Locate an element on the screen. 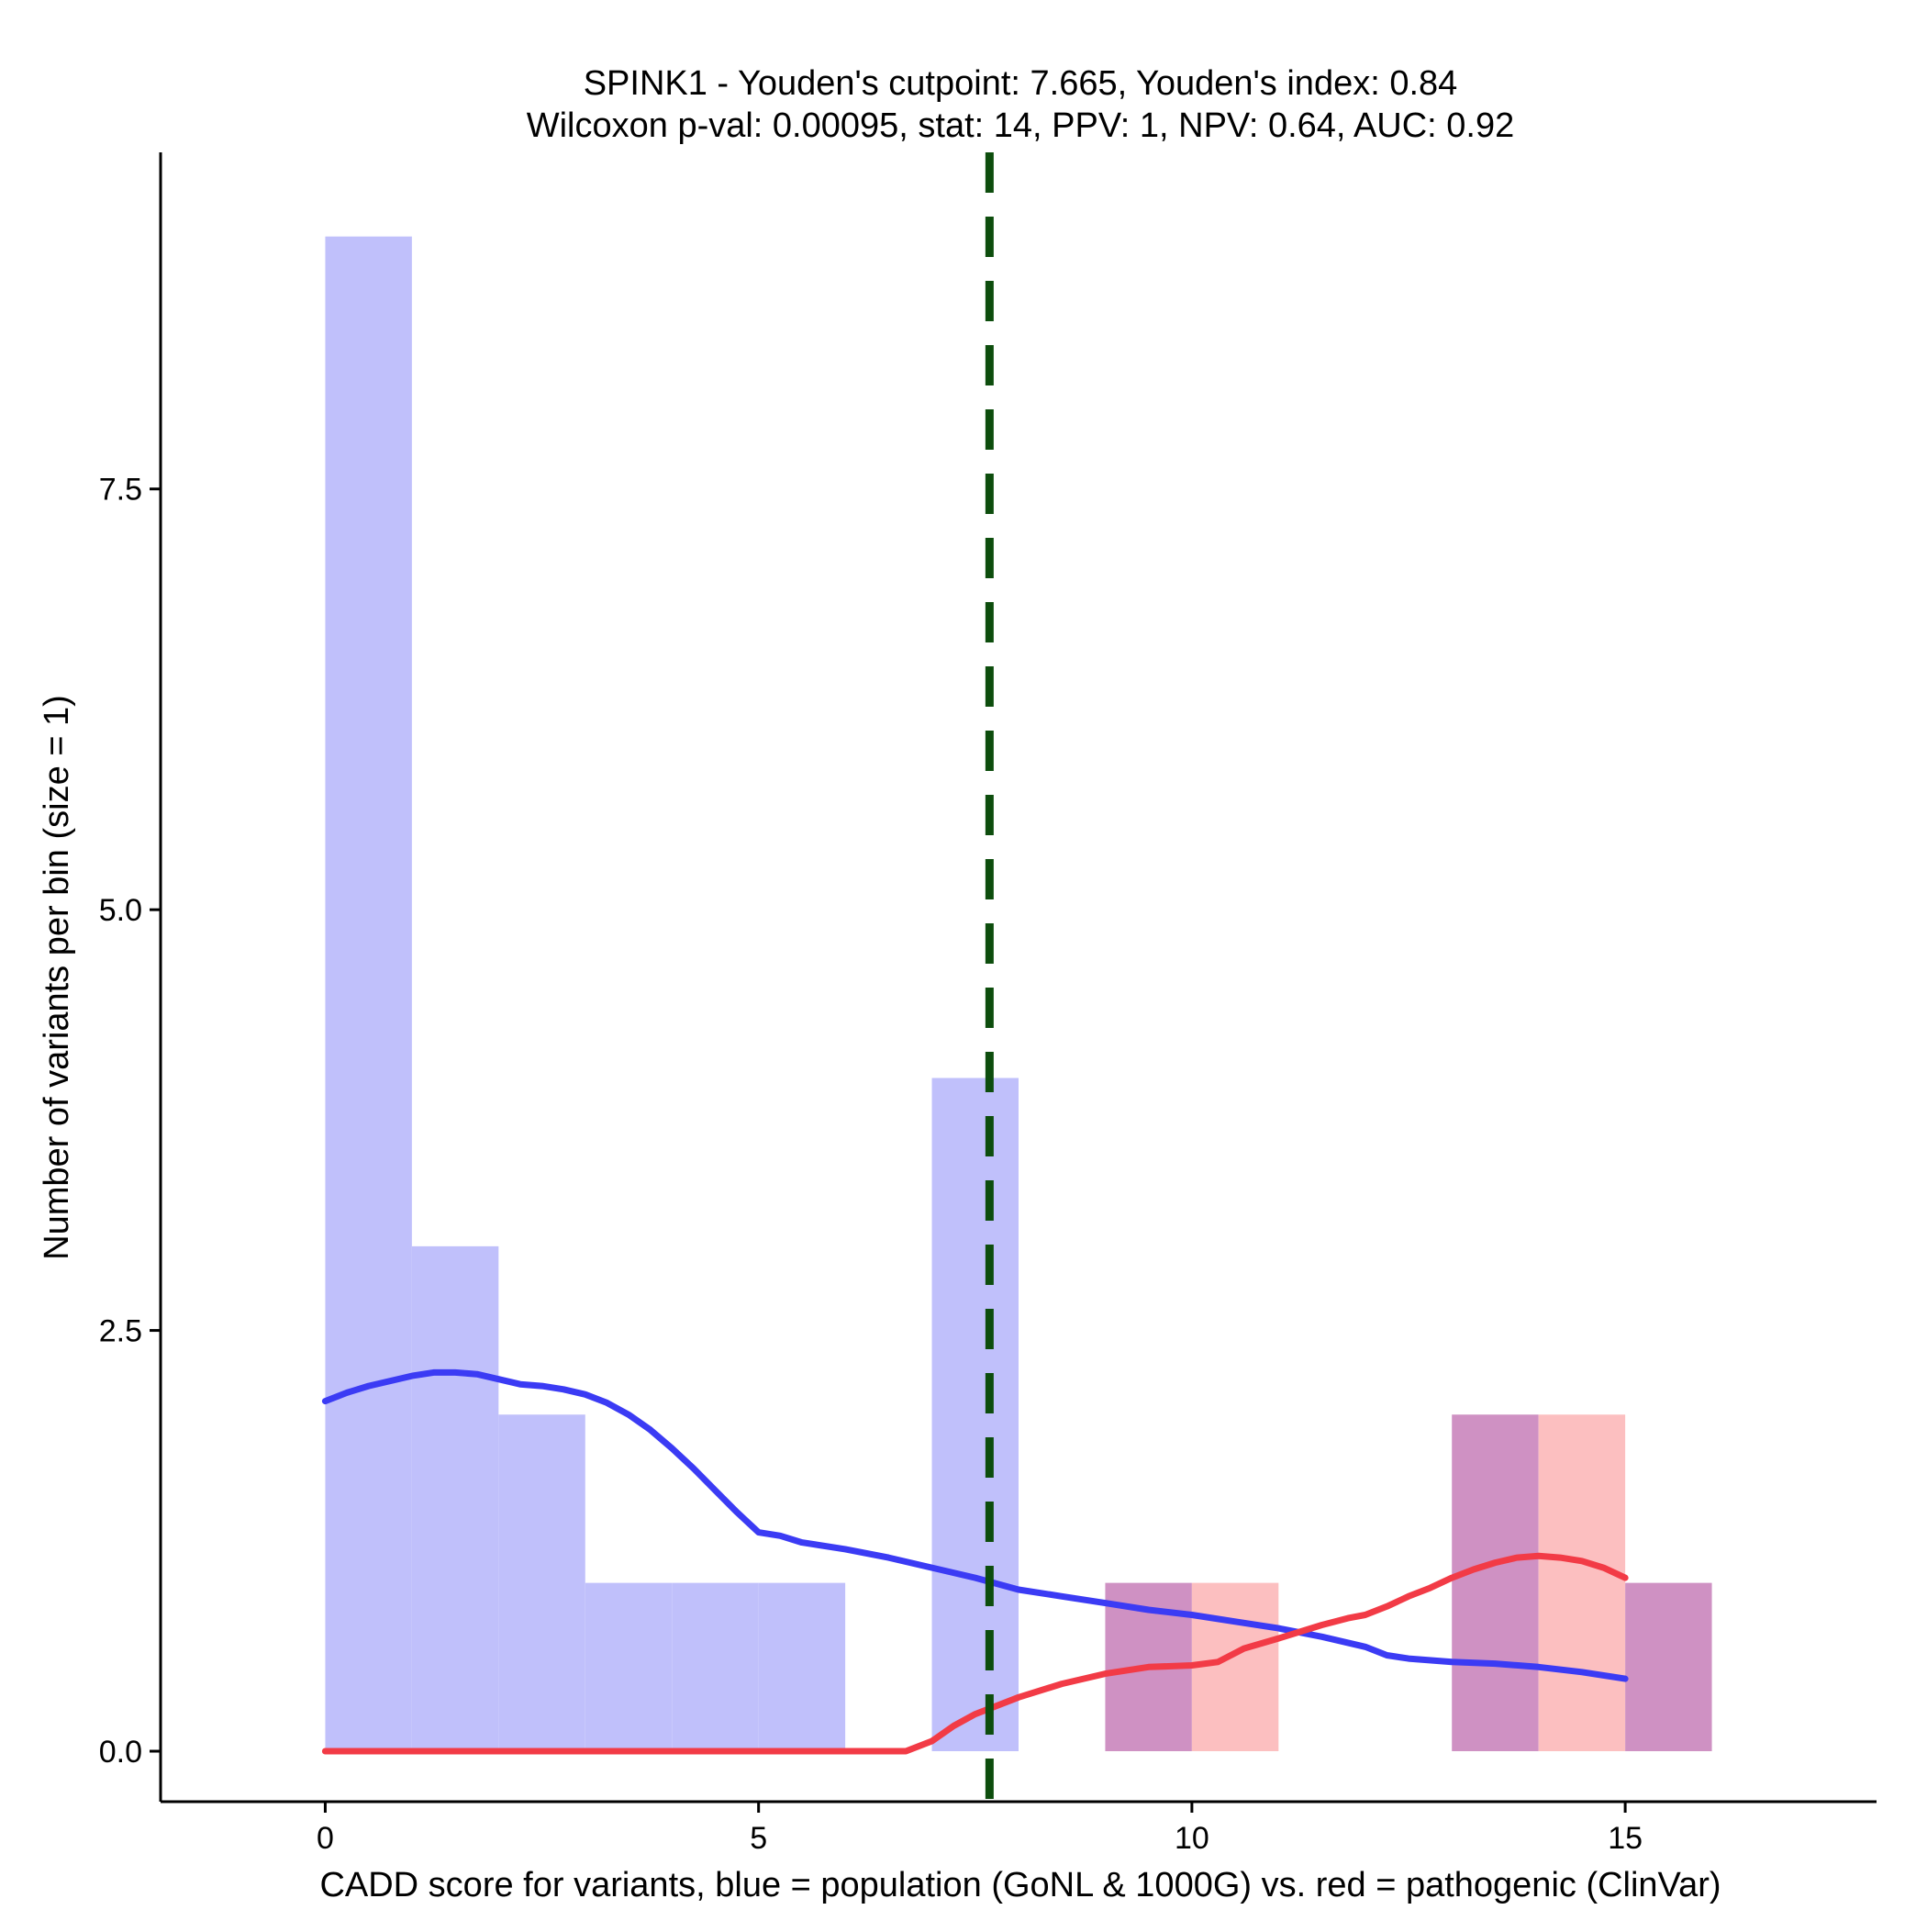 Image resolution: width=1927 pixels, height=1932 pixels. pathogenic-density-line is located at coordinates (975, 1653).